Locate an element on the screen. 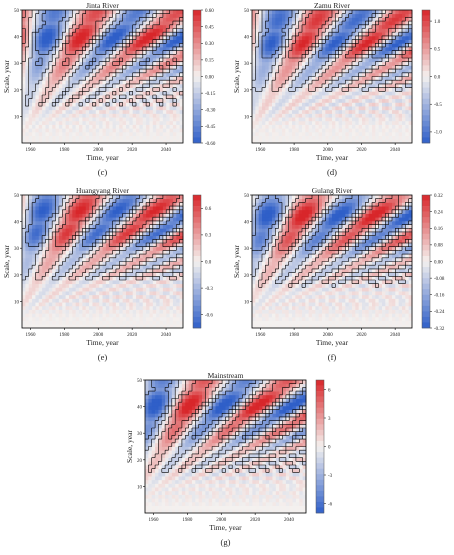  x-tick-label: 1980 is located at coordinates (294, 150).